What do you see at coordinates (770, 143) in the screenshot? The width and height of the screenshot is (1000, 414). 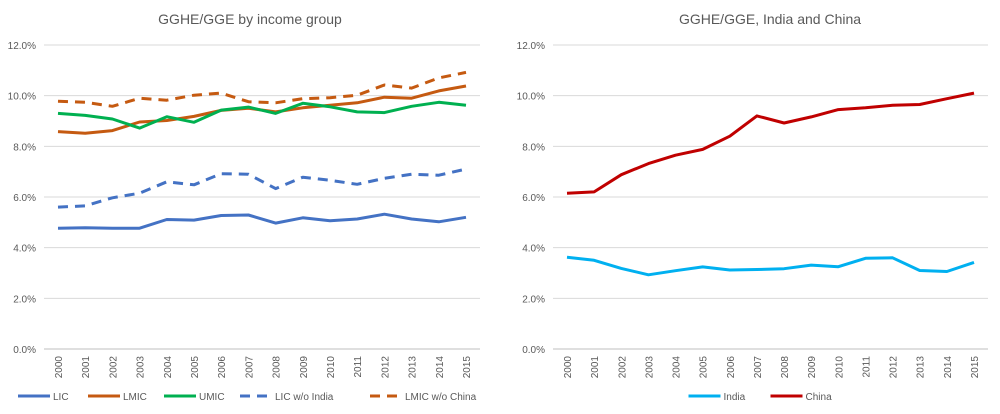 I see `series-line-china` at bounding box center [770, 143].